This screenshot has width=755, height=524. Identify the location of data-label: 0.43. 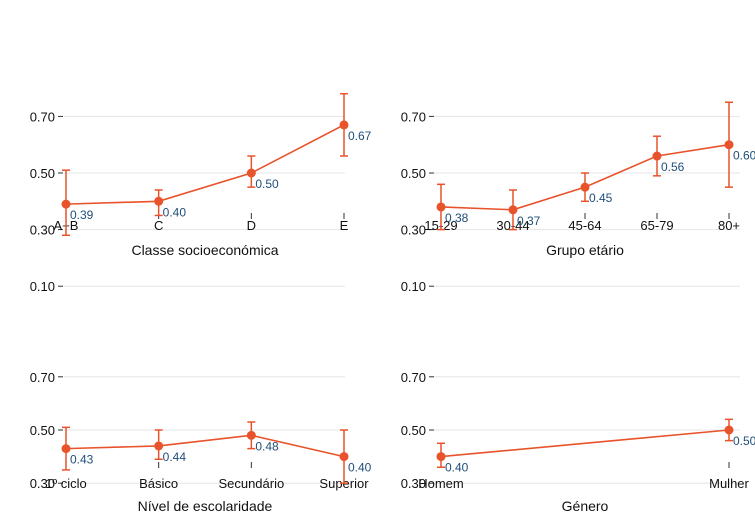
(82, 460).